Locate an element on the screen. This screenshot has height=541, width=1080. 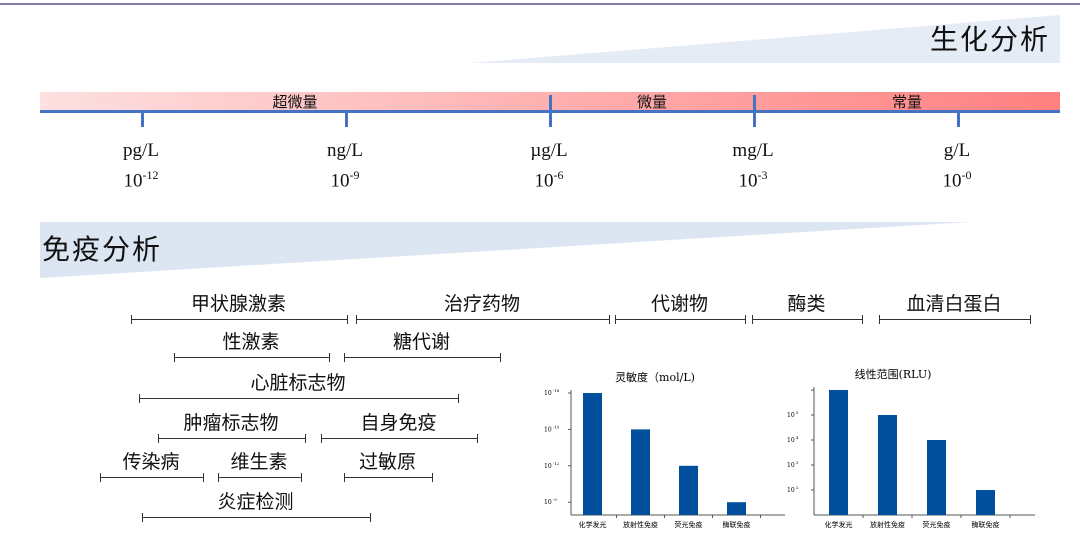
analyte-category: 治疗药物 is located at coordinates (482, 304).